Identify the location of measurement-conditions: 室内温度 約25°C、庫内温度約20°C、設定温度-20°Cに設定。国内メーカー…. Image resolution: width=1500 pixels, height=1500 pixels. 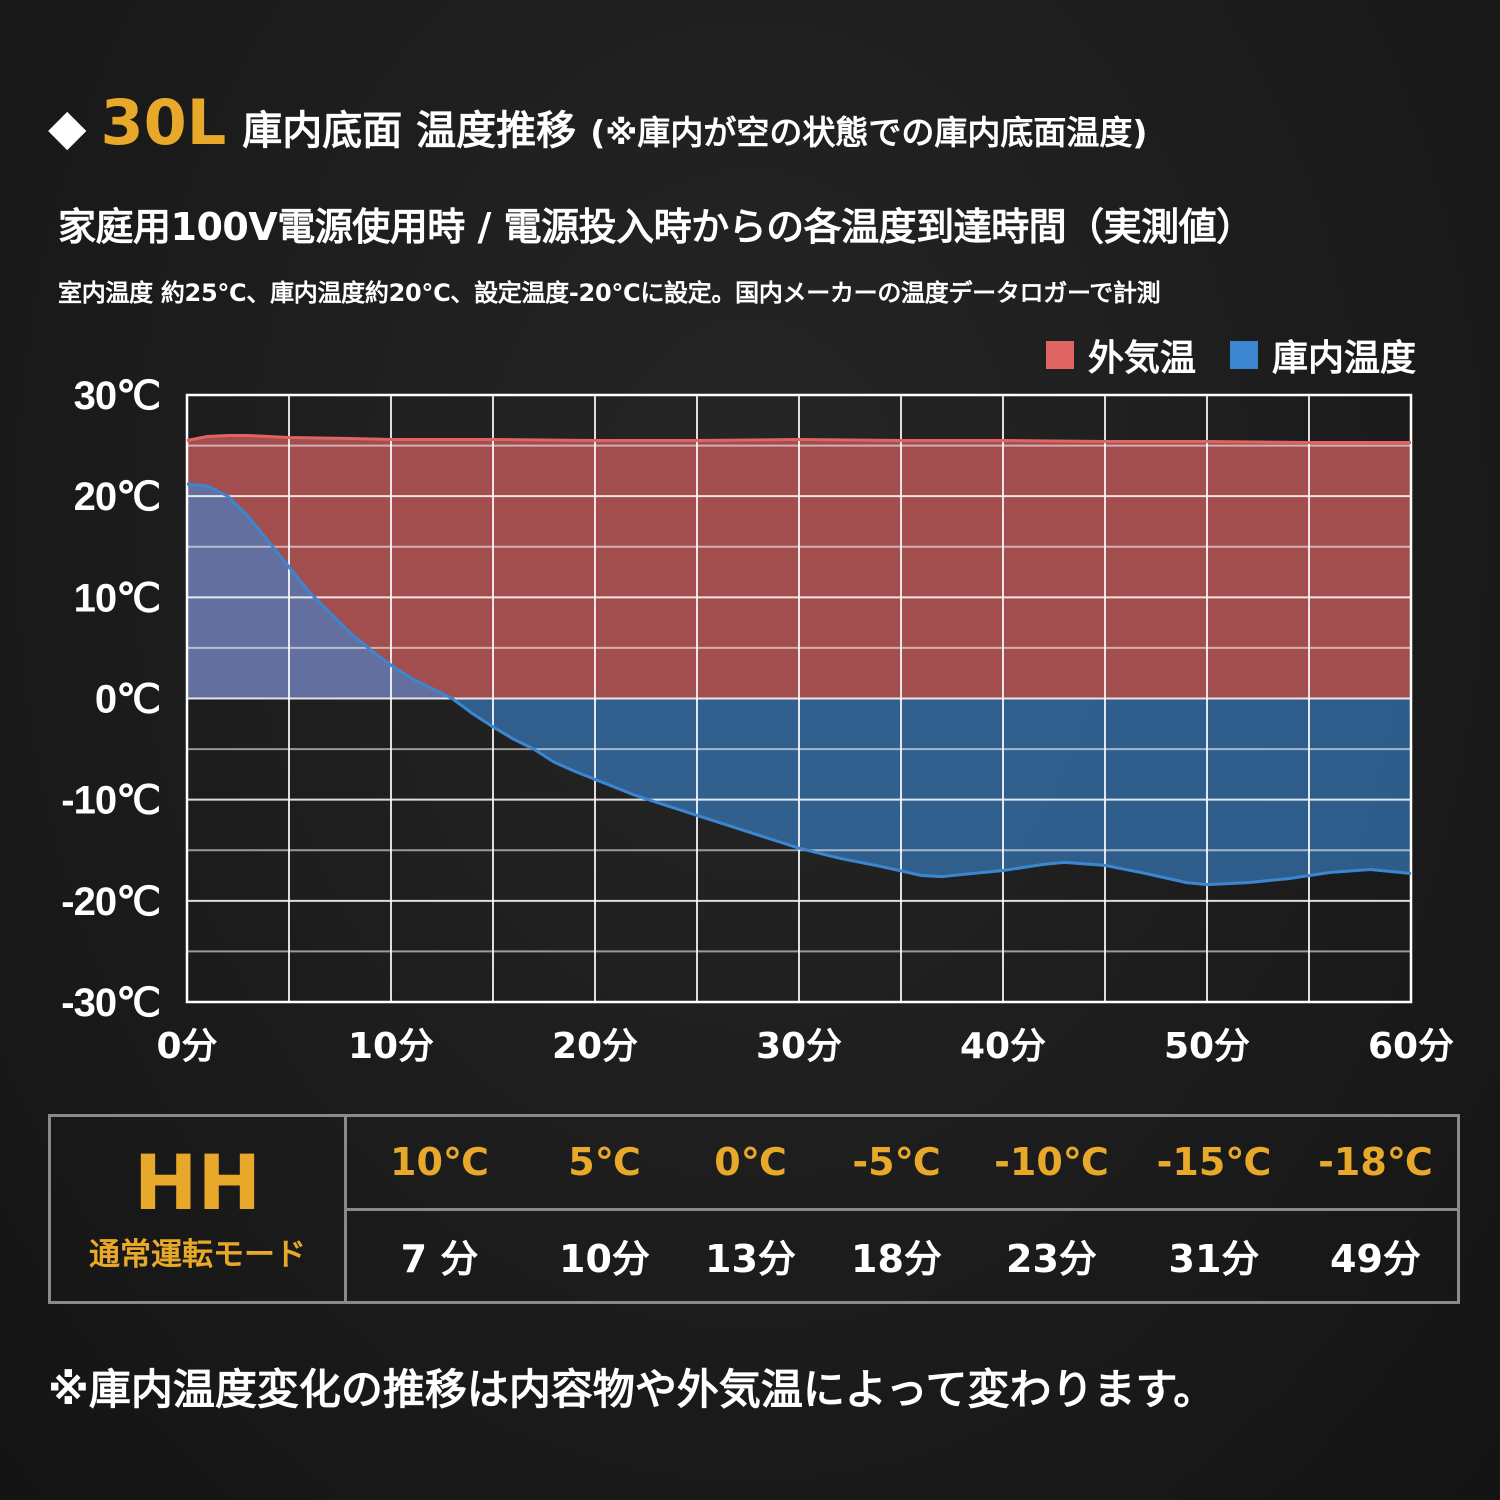
(609, 293).